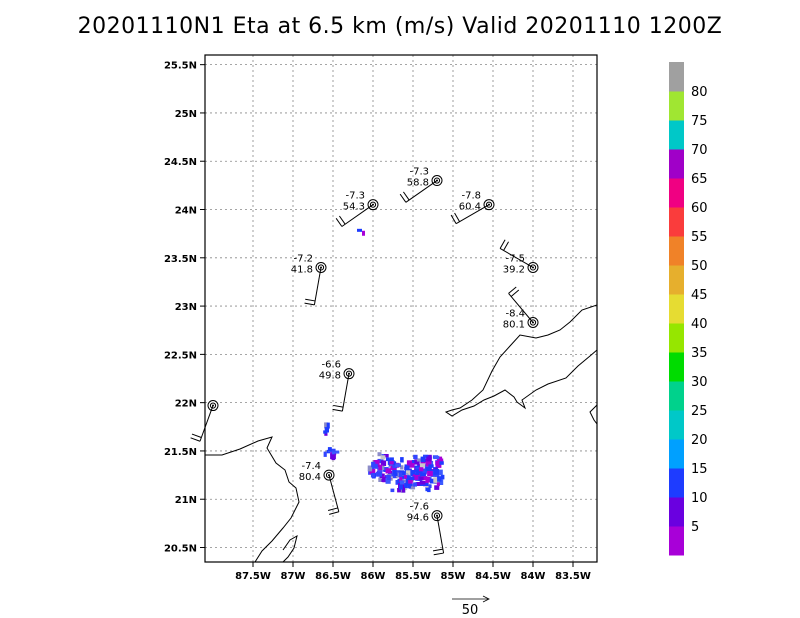 The width and height of the screenshot is (800, 618). I want to click on y-tick-label: 20.5N, so click(180, 549).